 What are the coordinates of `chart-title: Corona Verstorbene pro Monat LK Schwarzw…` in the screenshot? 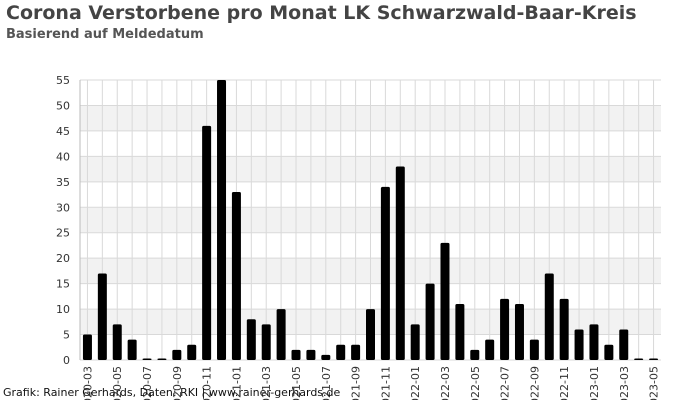 It's located at (321, 13).